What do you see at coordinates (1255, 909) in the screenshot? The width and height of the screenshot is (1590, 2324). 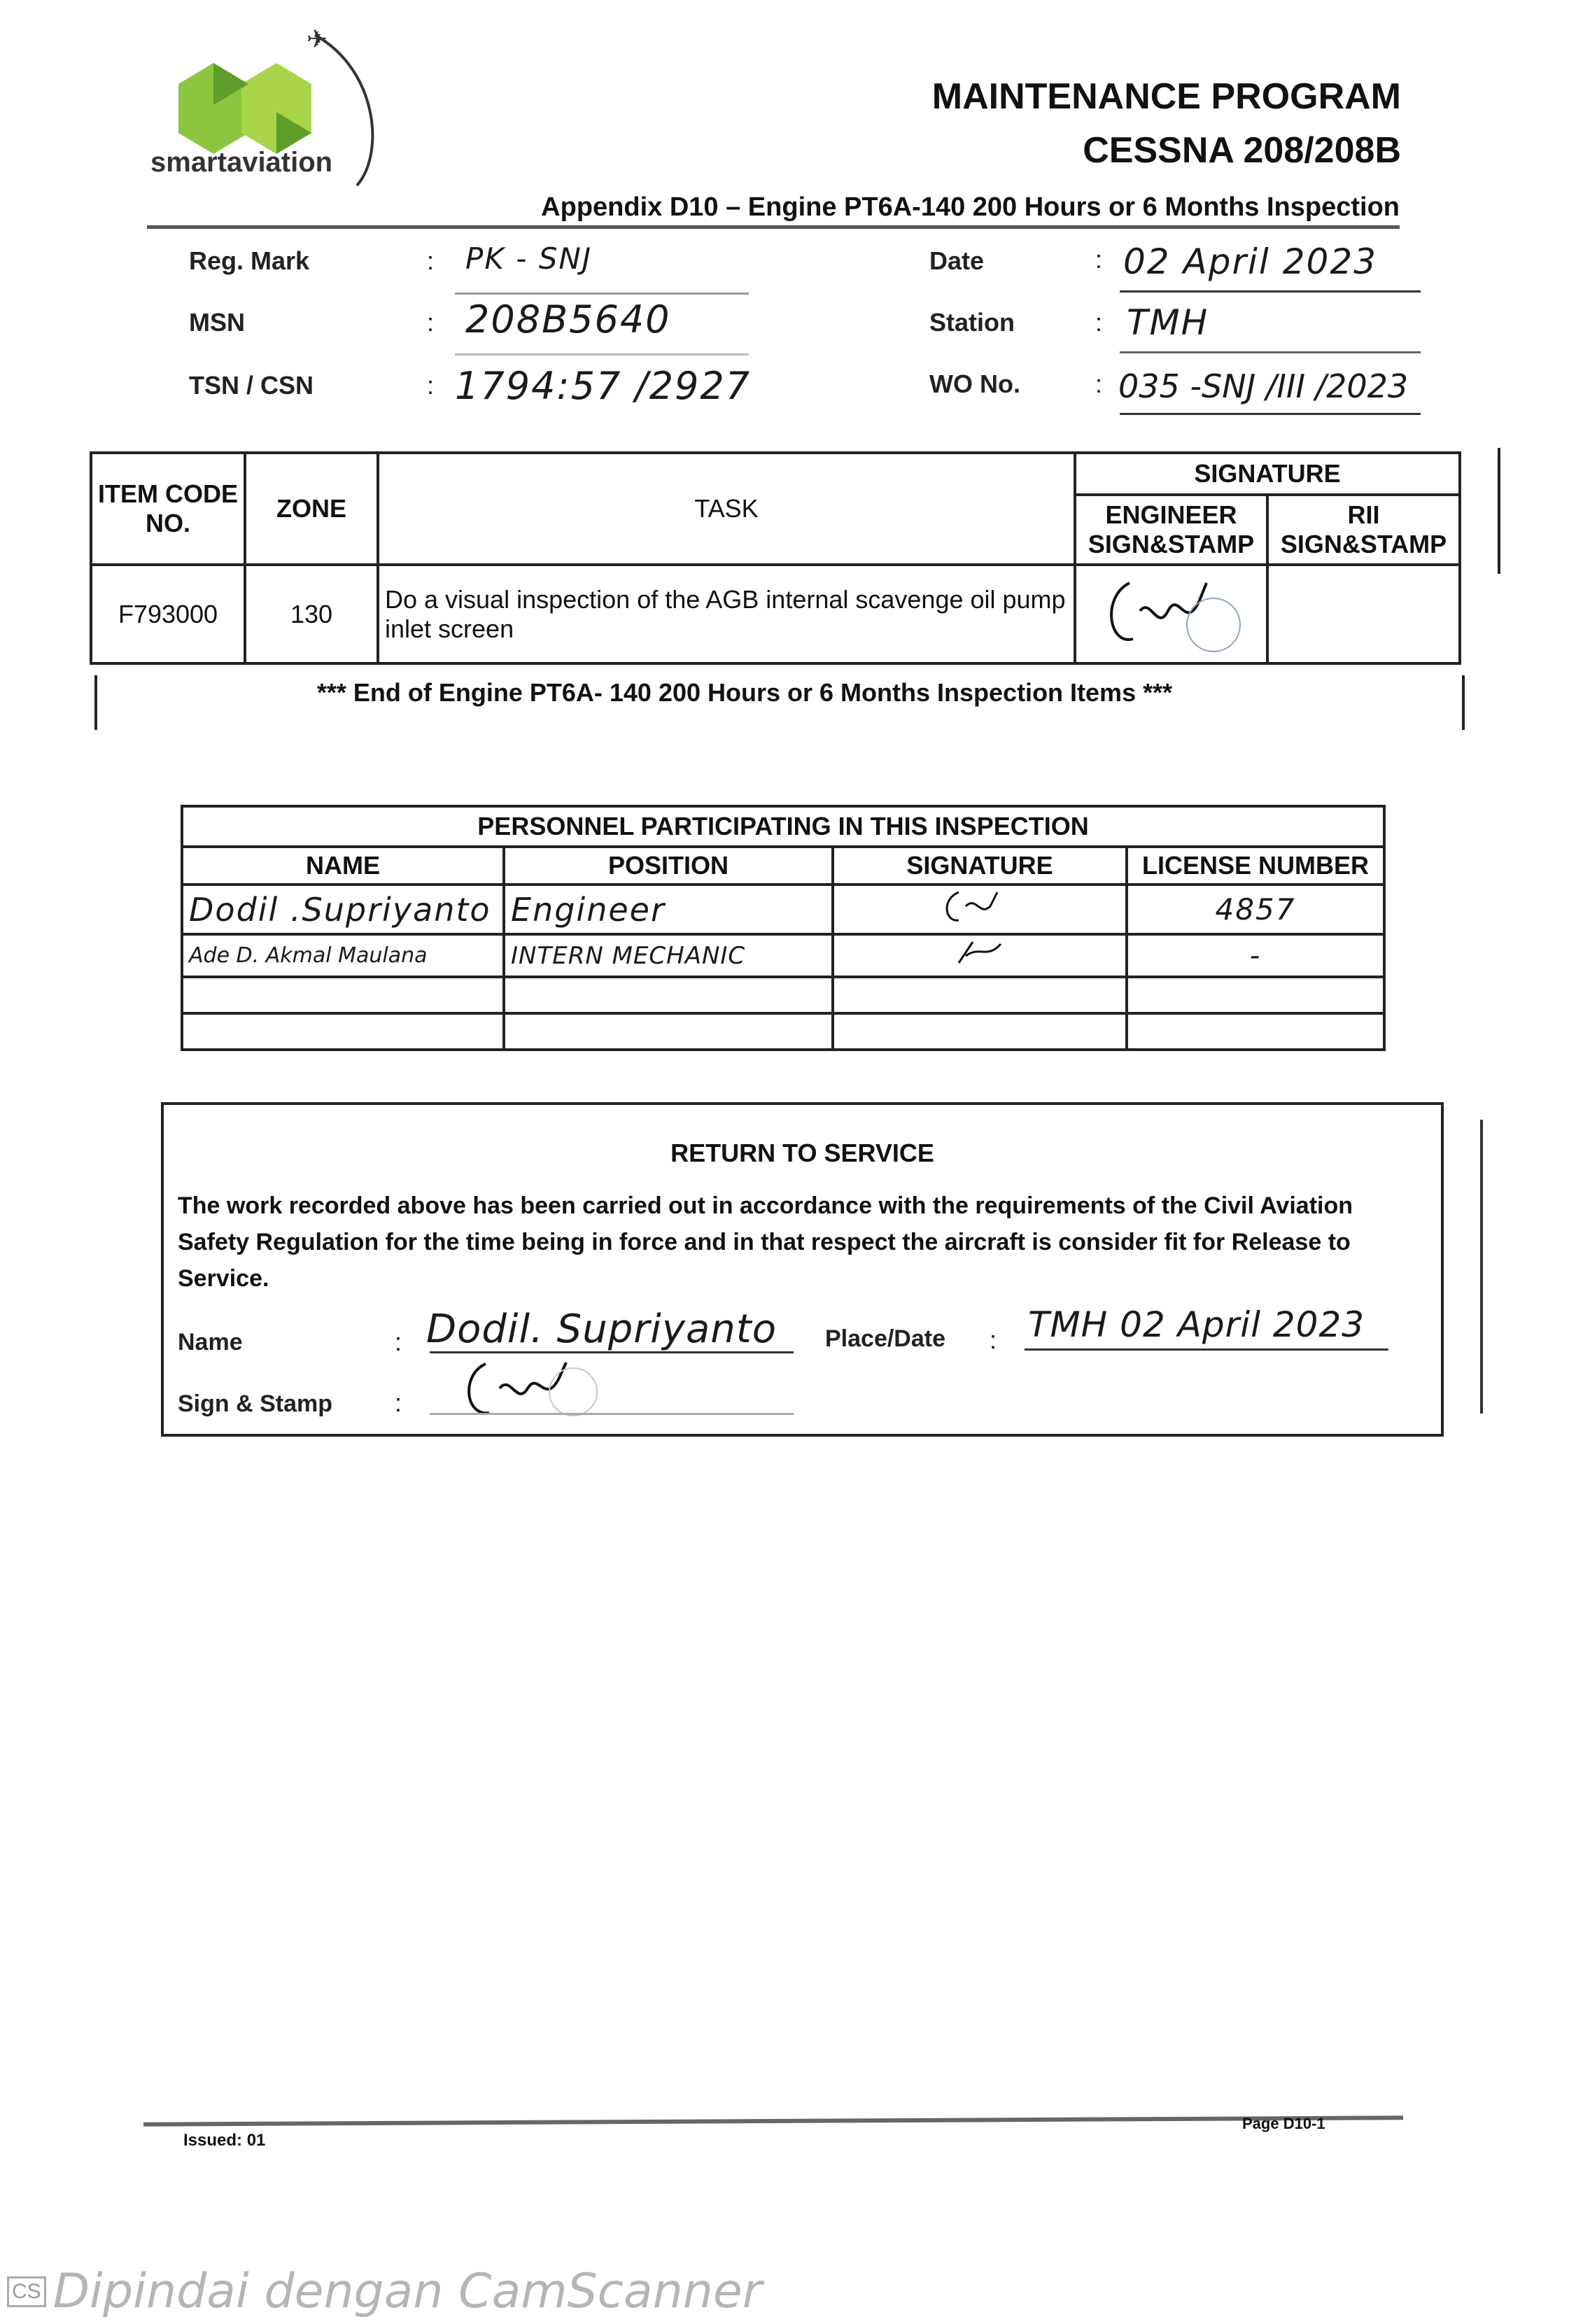 I see `license-cell: 4857` at bounding box center [1255, 909].